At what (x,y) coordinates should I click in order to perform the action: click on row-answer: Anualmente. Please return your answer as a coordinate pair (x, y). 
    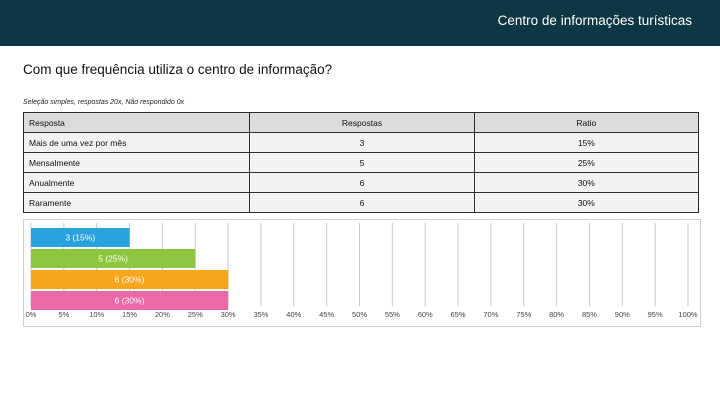
    Looking at the image, I should click on (136, 182).